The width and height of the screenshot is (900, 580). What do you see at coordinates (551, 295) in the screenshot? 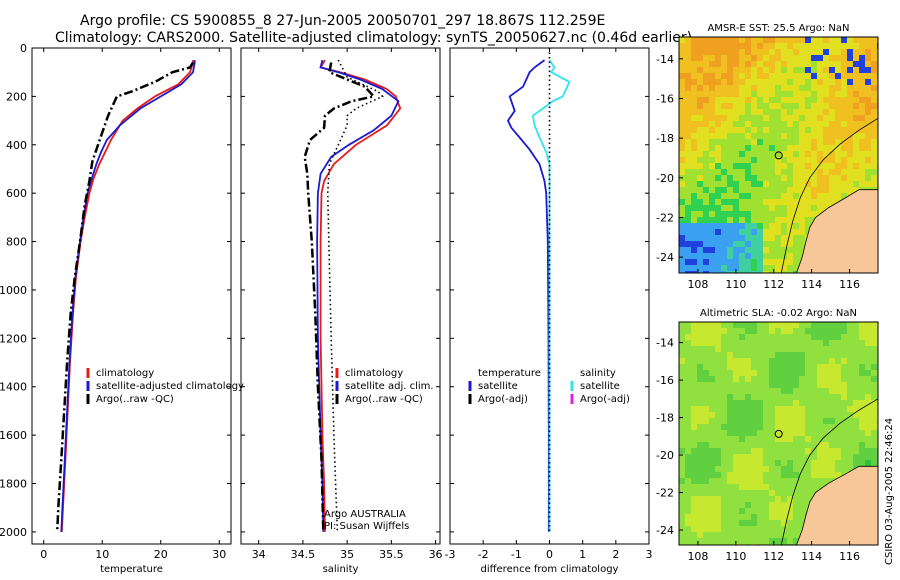
I see `difference-profile-series-line` at bounding box center [551, 295].